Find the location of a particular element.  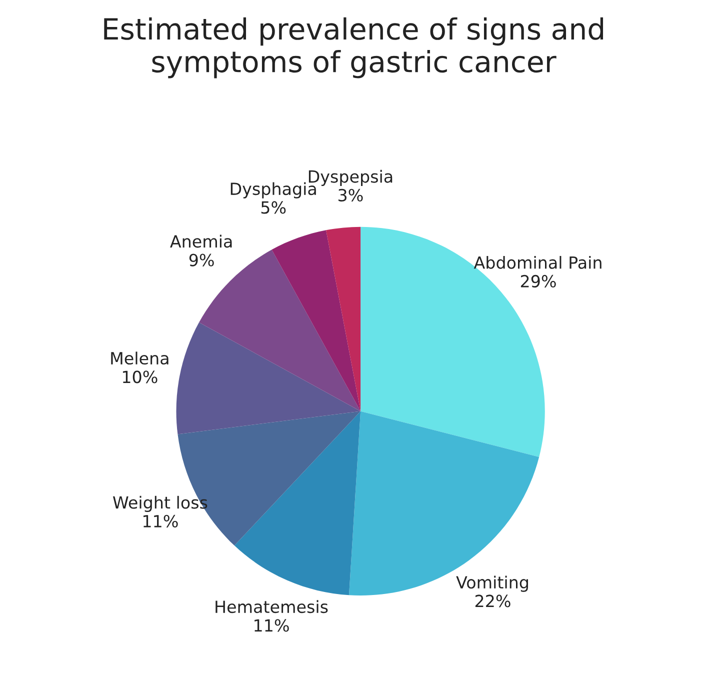

data-label: 22% is located at coordinates (492, 601).